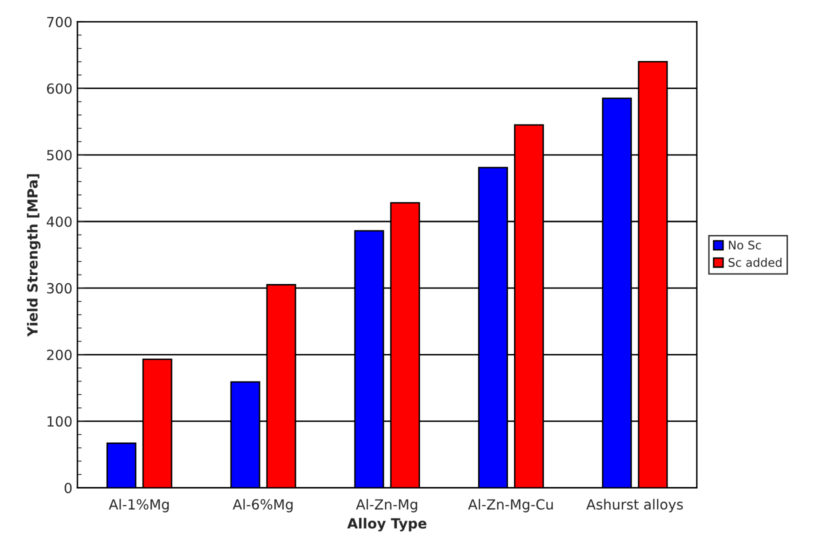 The image size is (815, 545). Describe the element at coordinates (510, 505) in the screenshot. I see `x-tick-label: Al-Zn-Mg-Cu` at that location.